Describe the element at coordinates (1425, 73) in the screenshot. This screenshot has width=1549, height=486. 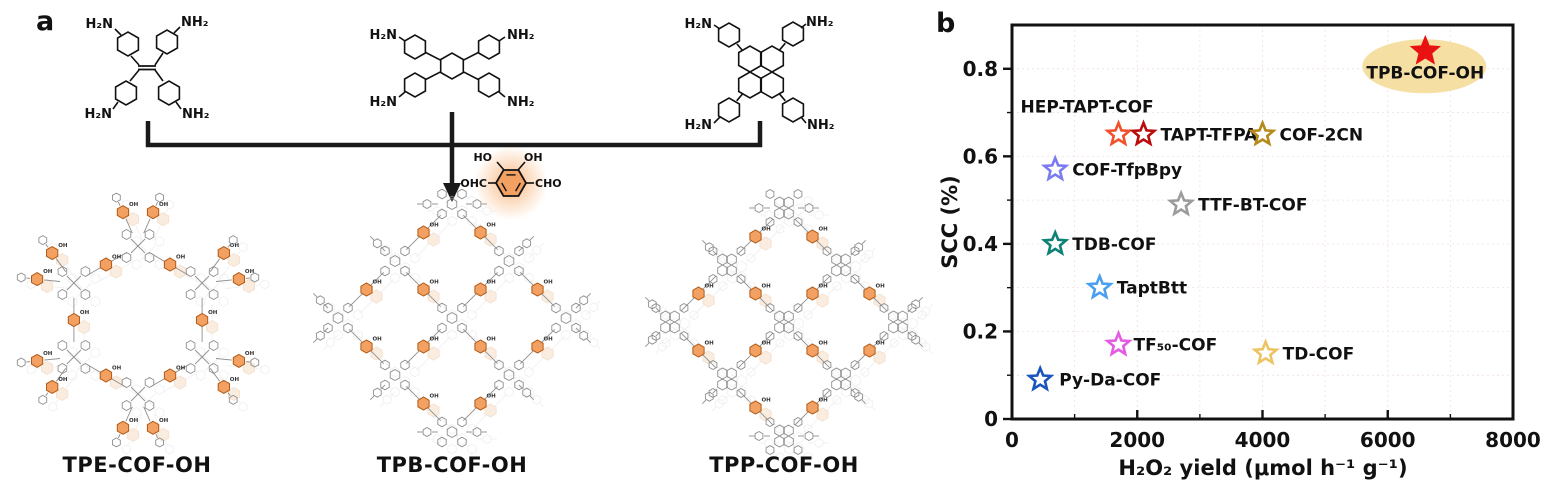
I see `point-label: TPB-COF-OH` at that location.